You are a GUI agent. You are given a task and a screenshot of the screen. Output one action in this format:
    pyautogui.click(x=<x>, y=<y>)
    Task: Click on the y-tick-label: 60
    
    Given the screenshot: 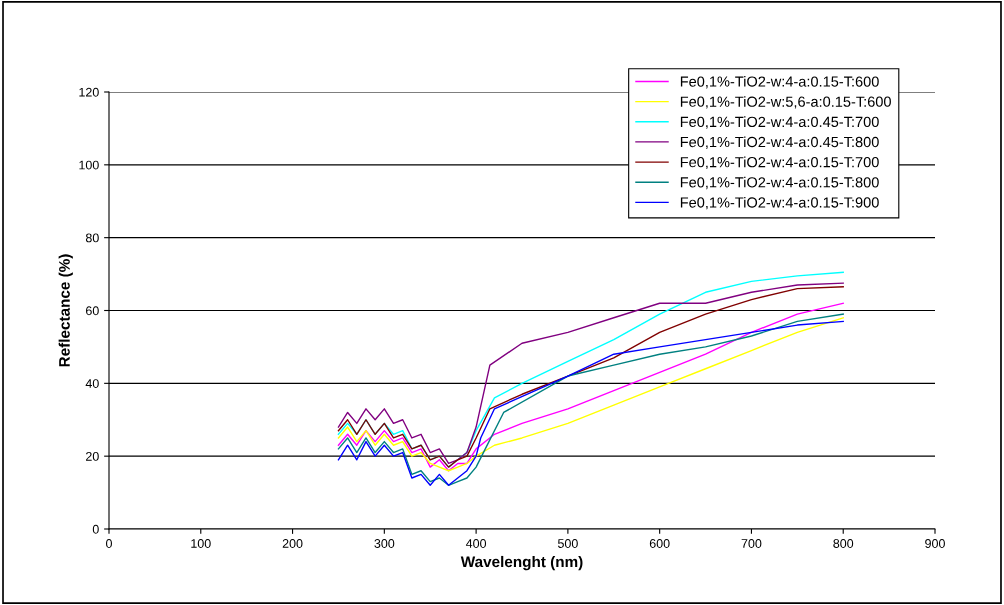 What is the action you would take?
    pyautogui.click(x=92, y=311)
    